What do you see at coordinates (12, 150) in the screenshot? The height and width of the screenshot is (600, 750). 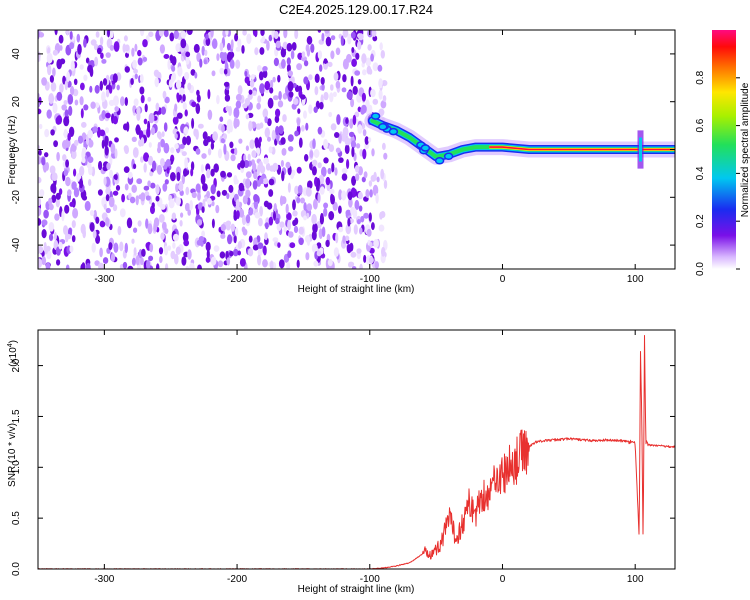 I see `spectrogram-ylabel: Frequency (Hz)` at bounding box center [12, 150].